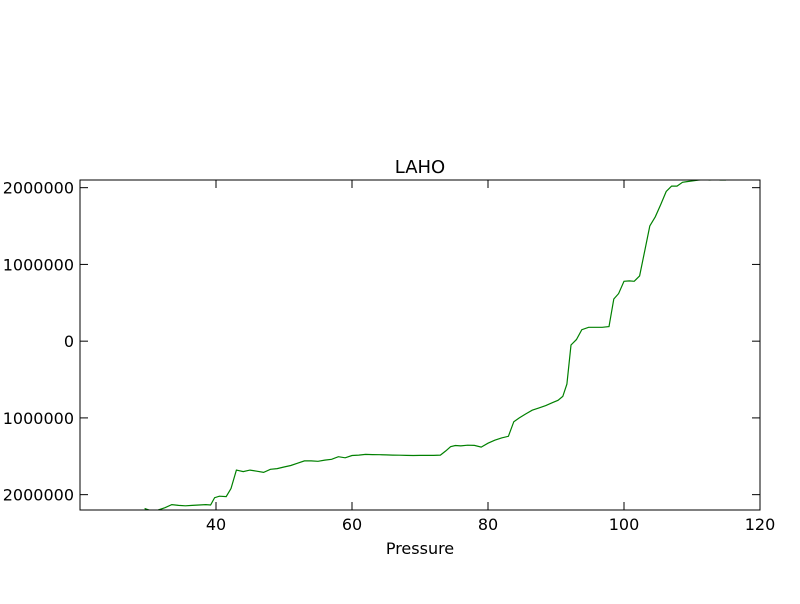 The width and height of the screenshot is (800, 604). I want to click on x-tick-label: 120, so click(760, 524).